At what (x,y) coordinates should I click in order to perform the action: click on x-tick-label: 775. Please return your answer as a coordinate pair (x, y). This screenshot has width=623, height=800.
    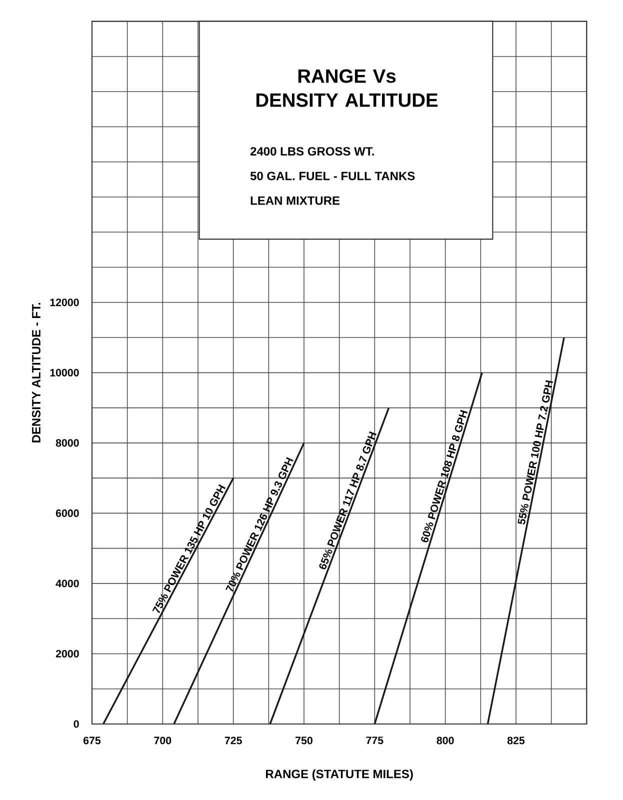
    Looking at the image, I should click on (375, 740).